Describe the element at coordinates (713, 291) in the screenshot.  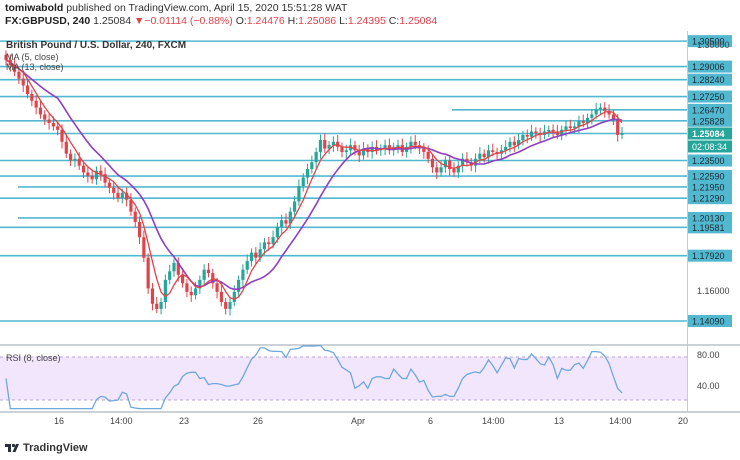
I see `price-tick-1.16000: 1.16000` at that location.